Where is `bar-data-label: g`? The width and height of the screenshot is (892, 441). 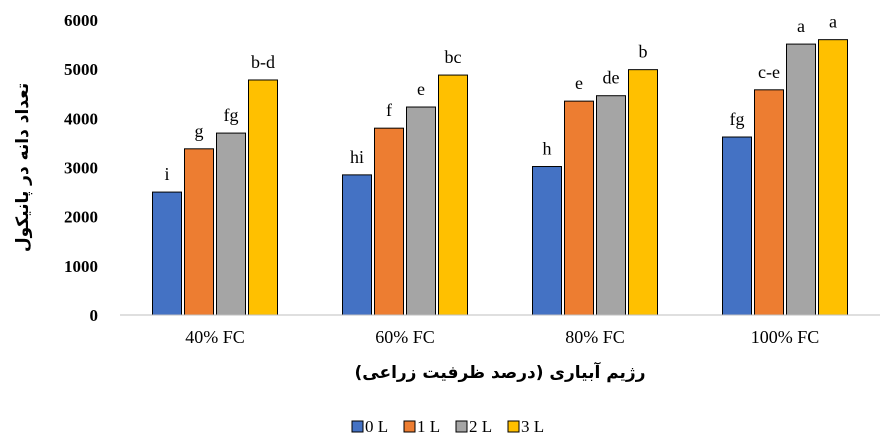
bar-data-label: g is located at coordinates (199, 131).